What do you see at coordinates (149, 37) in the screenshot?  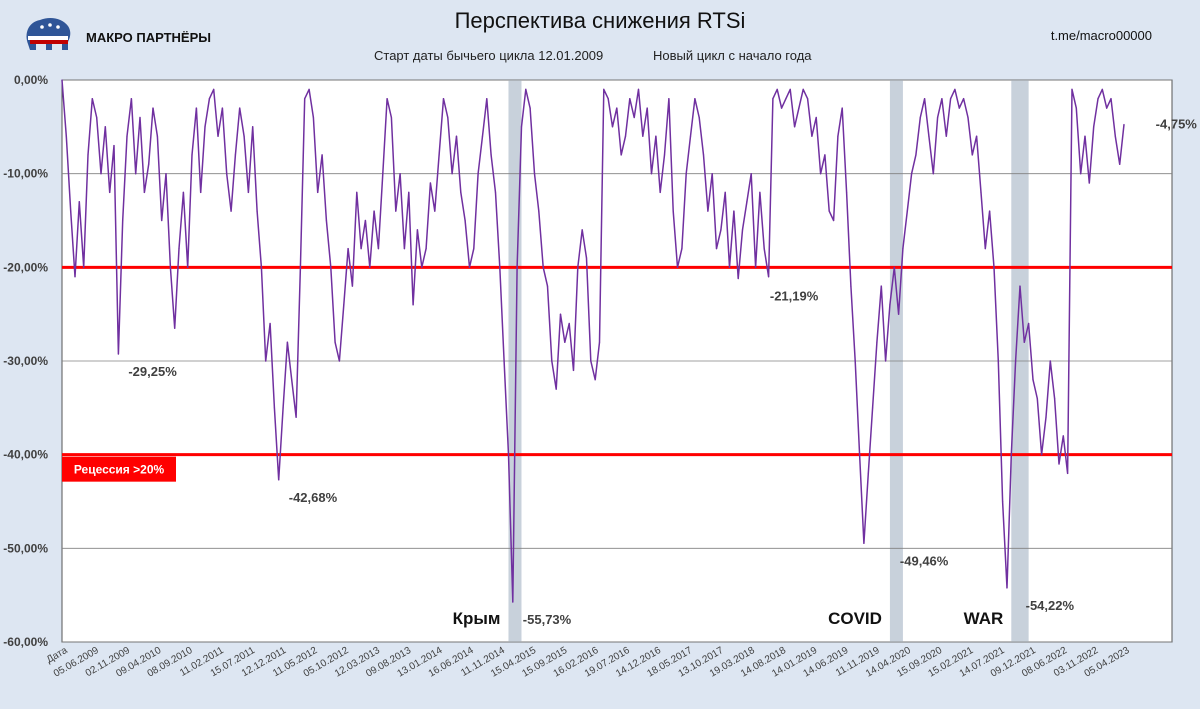 I see `brand-name: МАКРО ПАРТНЁРЫ` at bounding box center [149, 37].